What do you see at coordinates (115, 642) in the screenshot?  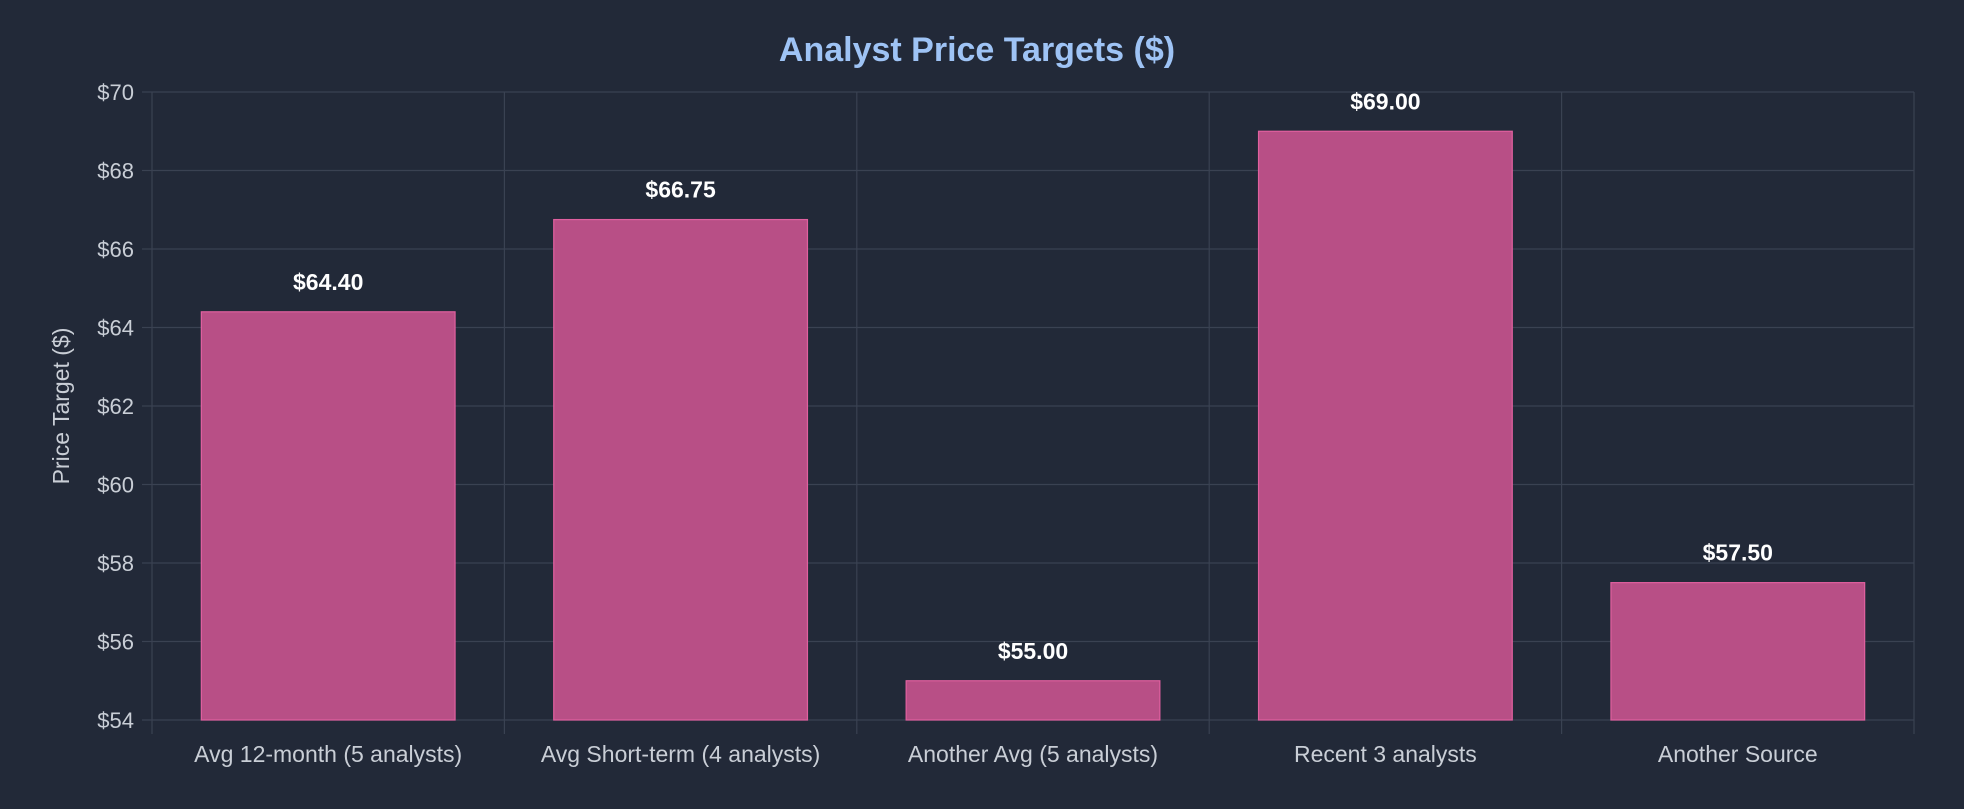 I see `y-tick-label: $56` at bounding box center [115, 642].